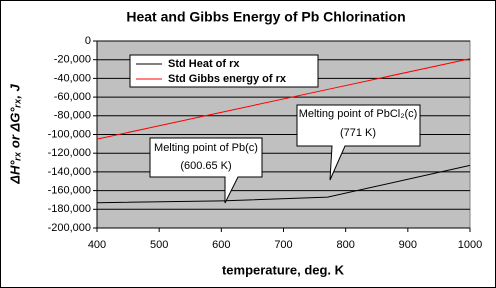 The height and width of the screenshot is (288, 496). Describe the element at coordinates (69, 209) in the screenshot. I see `y-tick-label: -180,000` at that location.